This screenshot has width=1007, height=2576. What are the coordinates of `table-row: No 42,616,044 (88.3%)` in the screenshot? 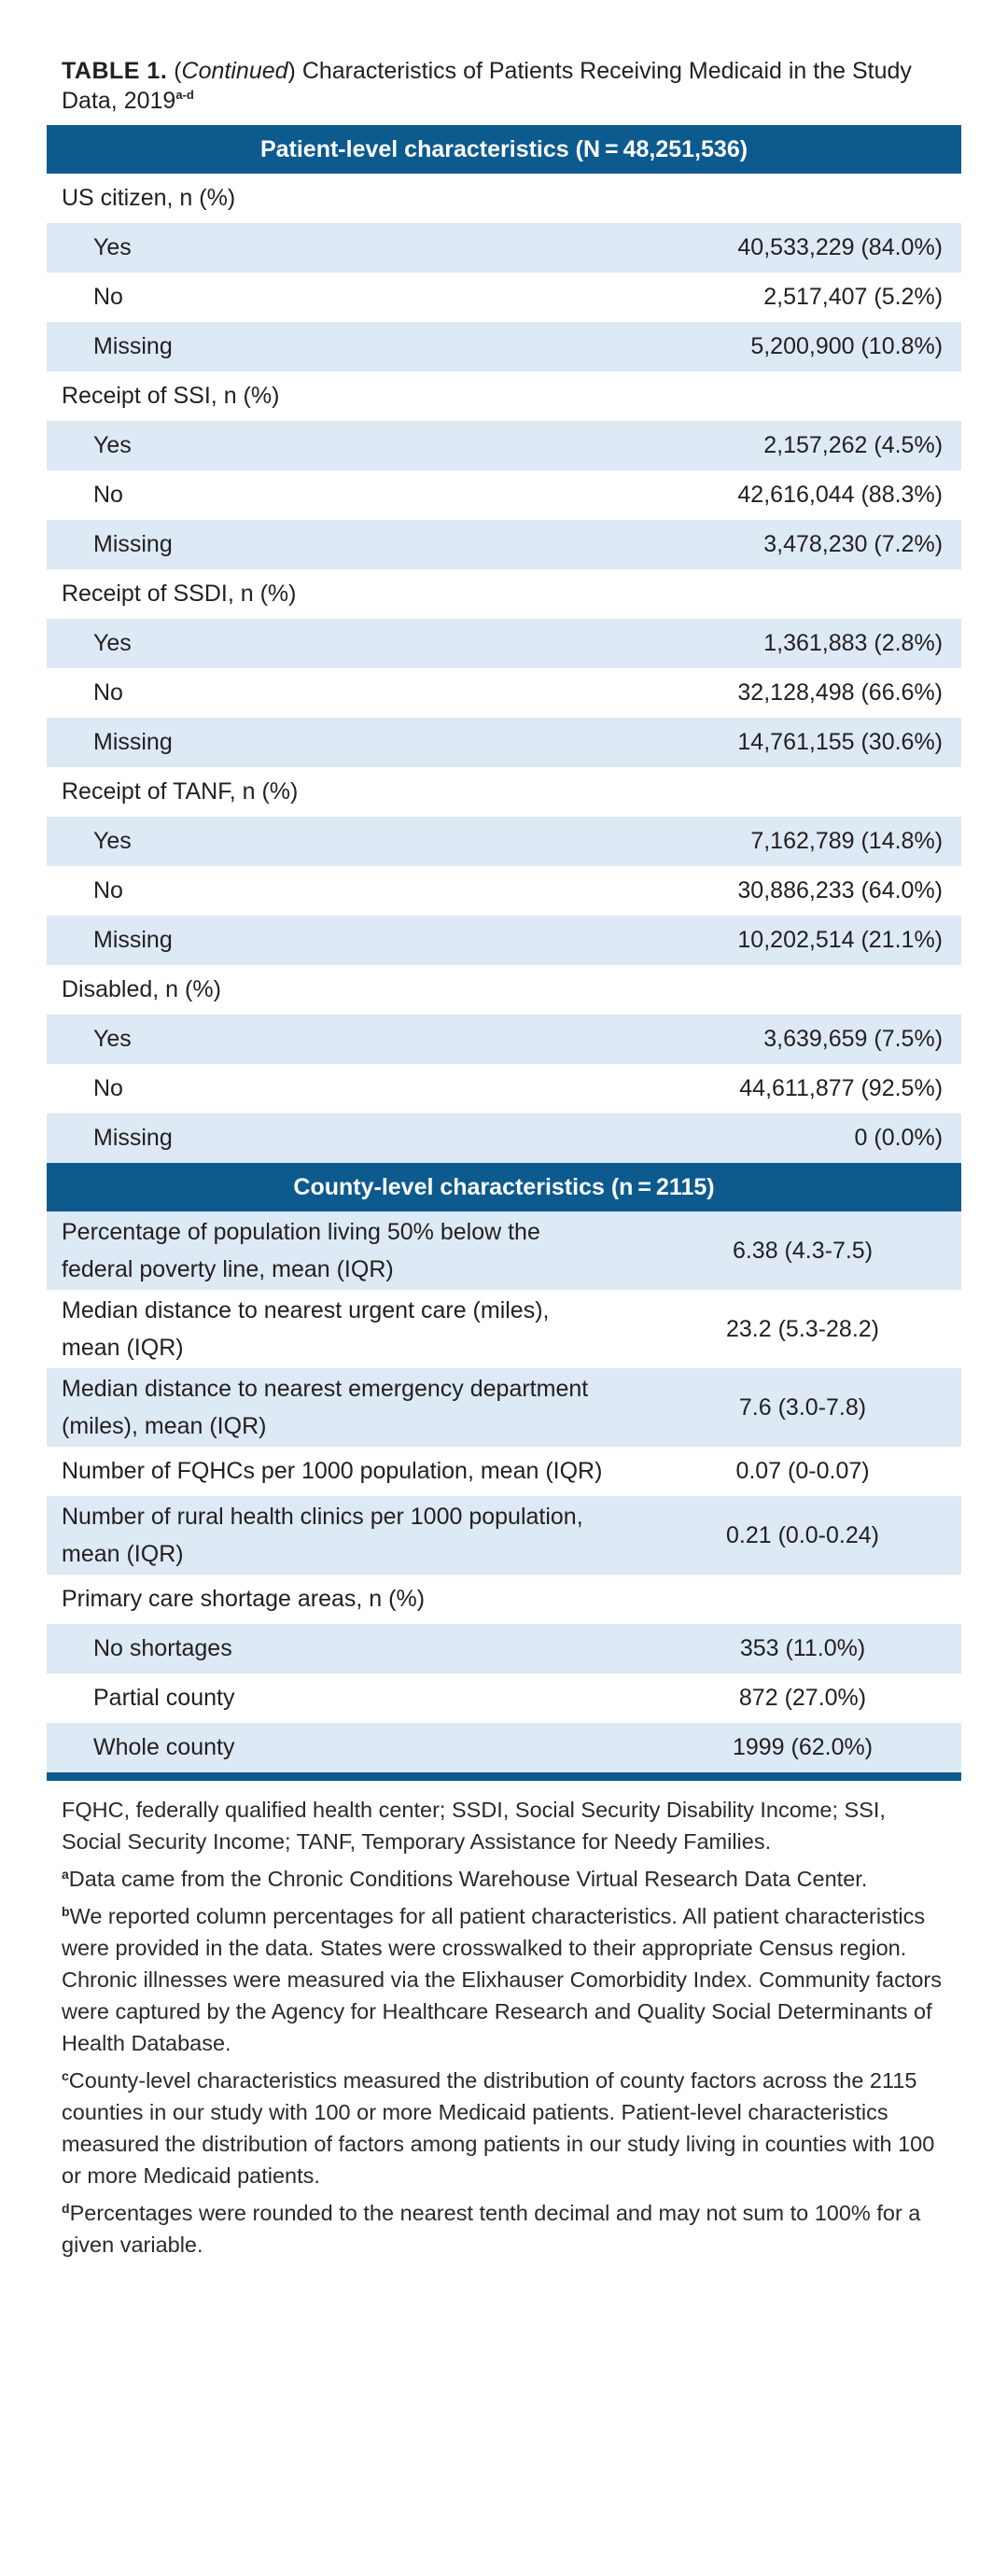 It's located at (504, 495).